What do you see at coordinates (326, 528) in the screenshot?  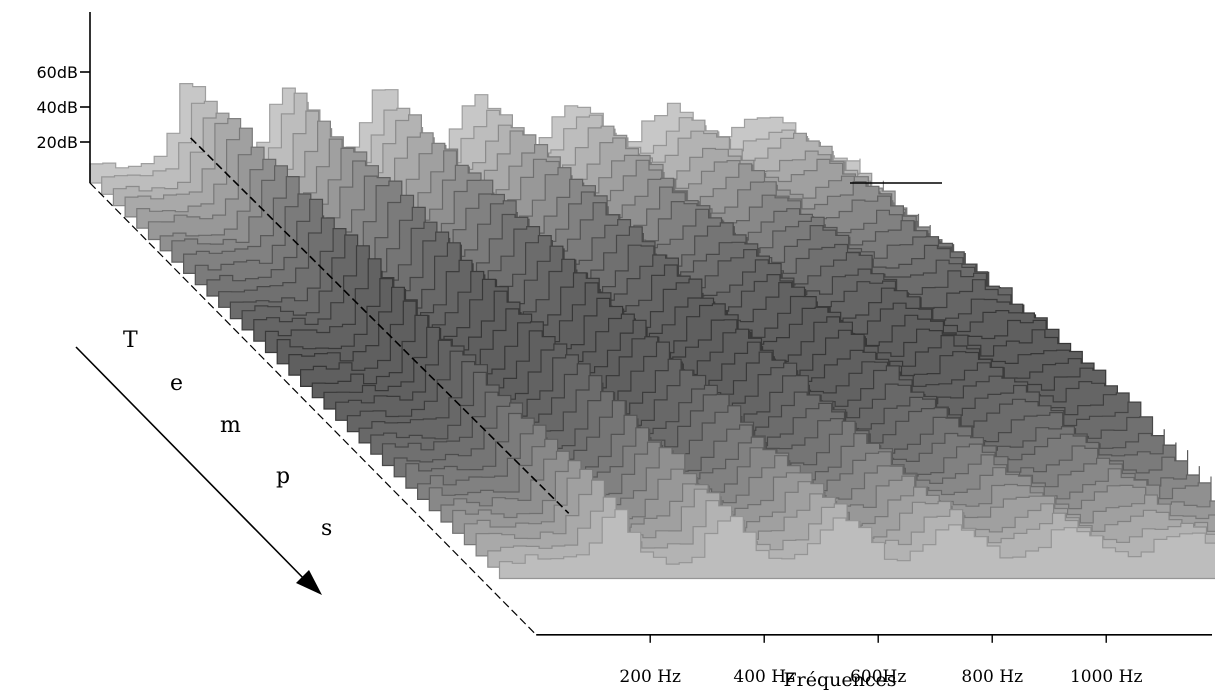 I see `time-label-letter: s` at bounding box center [326, 528].